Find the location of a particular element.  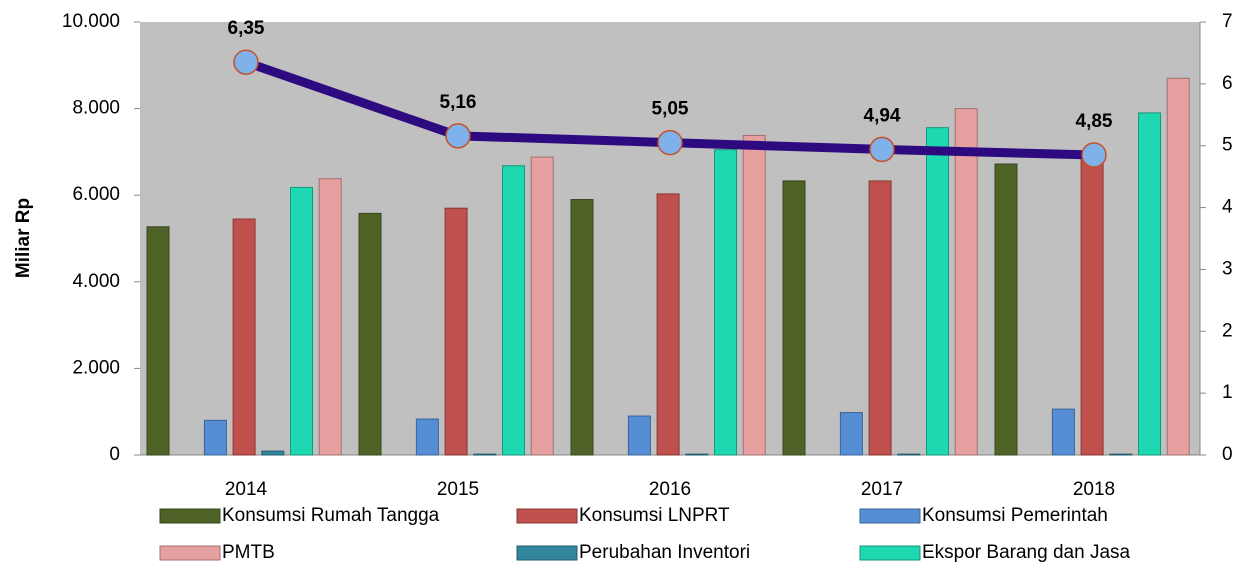

y-tick-label: 8.000 is located at coordinates (96, 108).